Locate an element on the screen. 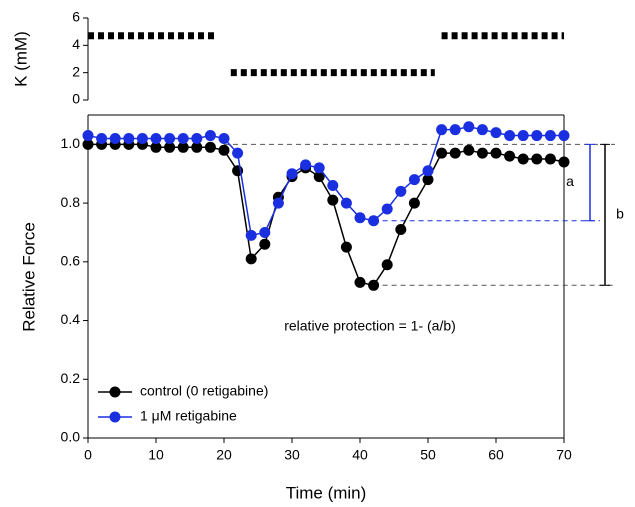  y-tick-label: 2 is located at coordinates (76, 71).